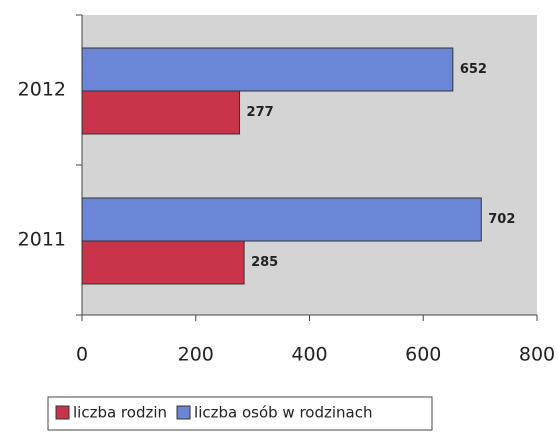 This screenshot has height=438, width=558. What do you see at coordinates (283, 413) in the screenshot?
I see `legend-label: liczba osób w rodzinach` at bounding box center [283, 413].